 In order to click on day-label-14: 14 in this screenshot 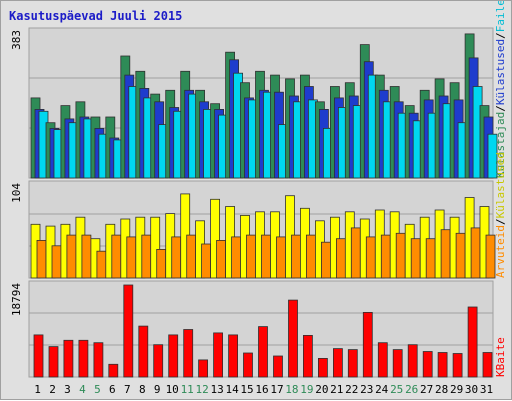, I will do `click(232, 389)`.